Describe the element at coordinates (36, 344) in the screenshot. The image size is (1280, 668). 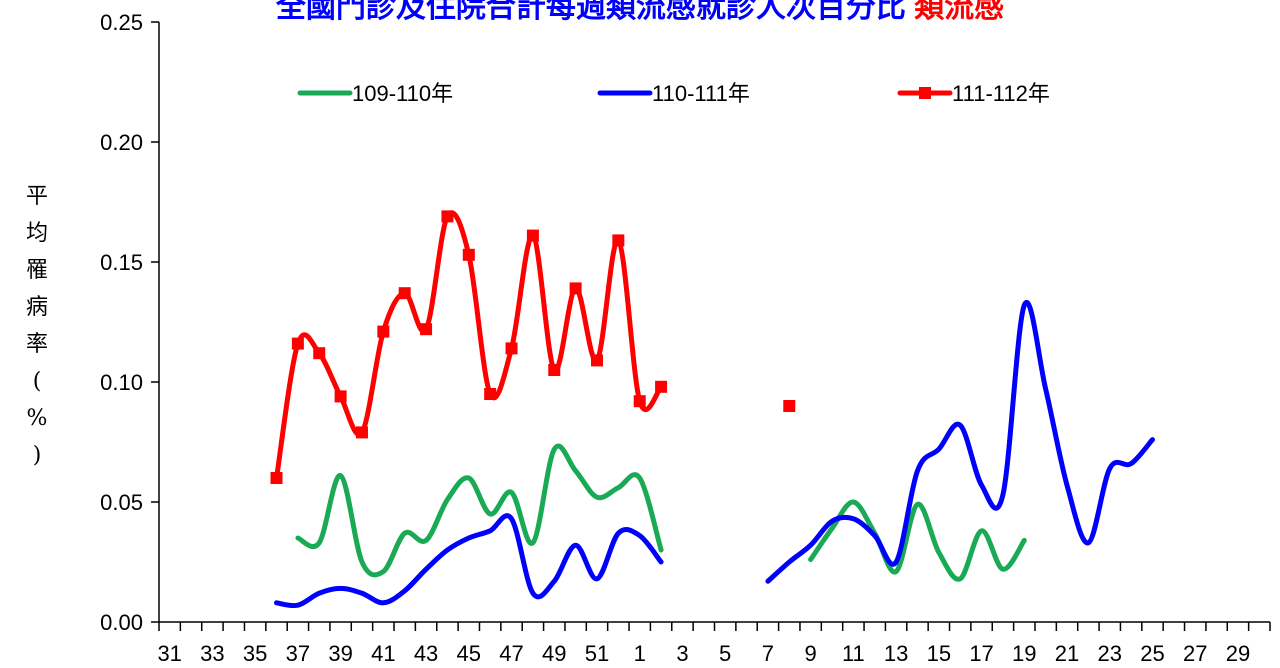
I see `y-axis-label-char: 率` at that location.